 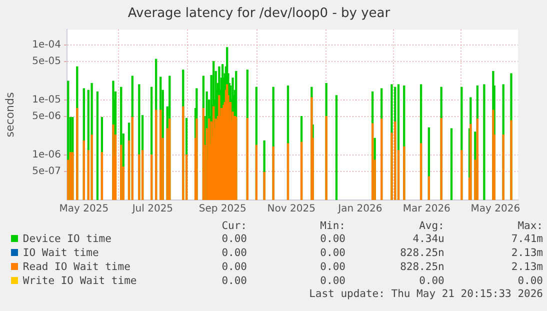 I want to click on text: 4.34u, so click(x=429, y=239).